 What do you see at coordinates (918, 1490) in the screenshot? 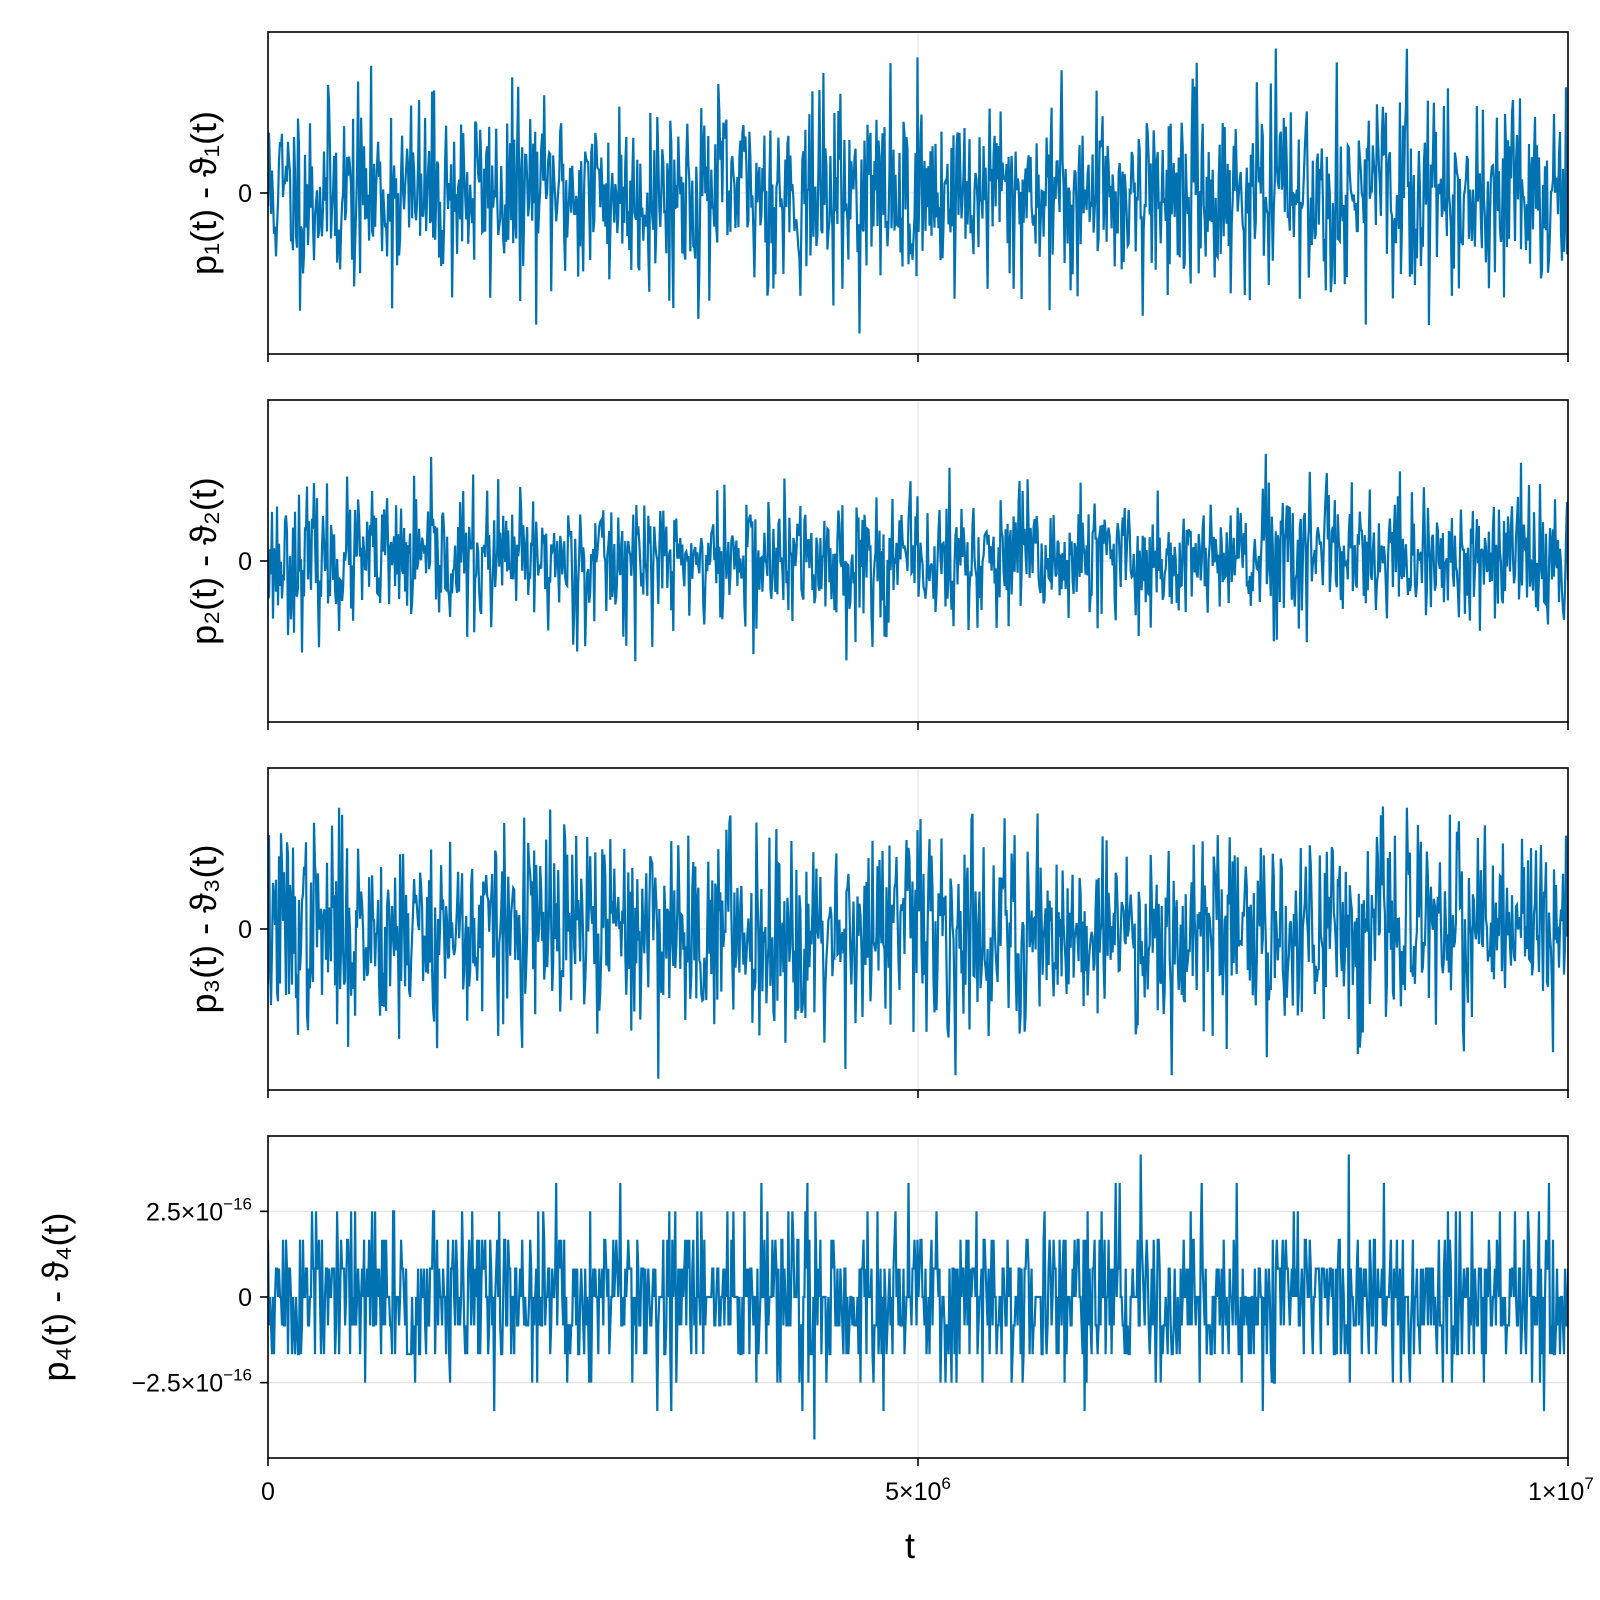
I see `x-tick-label: 5×10⁶` at bounding box center [918, 1490].